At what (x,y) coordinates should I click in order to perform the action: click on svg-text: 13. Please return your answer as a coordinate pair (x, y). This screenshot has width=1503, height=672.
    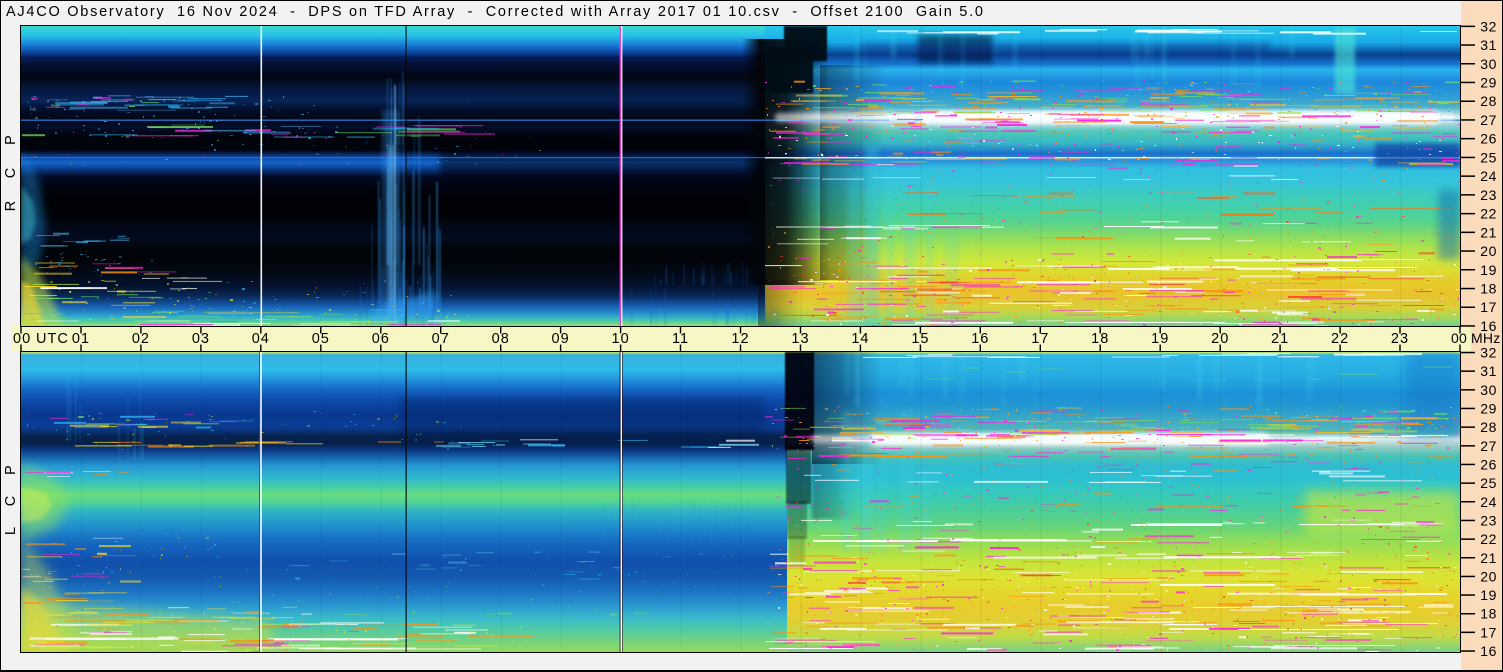
    Looking at the image, I should click on (800, 339).